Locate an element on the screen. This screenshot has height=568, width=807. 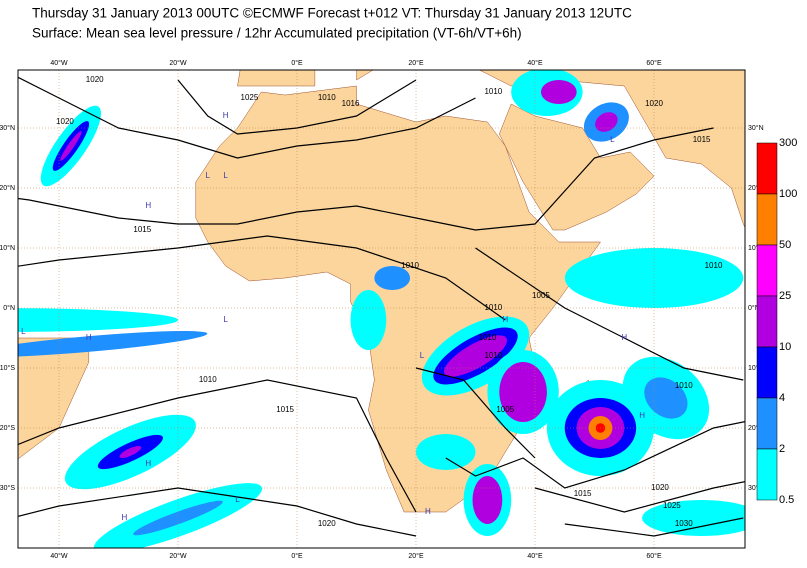
colorbar-label: 10 is located at coordinates (785, 347).